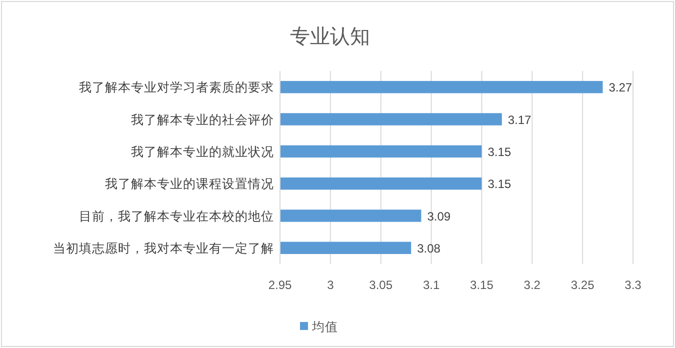 This screenshot has width=675, height=348. What do you see at coordinates (330, 285) in the screenshot?
I see `x-tick-label: 3` at bounding box center [330, 285].